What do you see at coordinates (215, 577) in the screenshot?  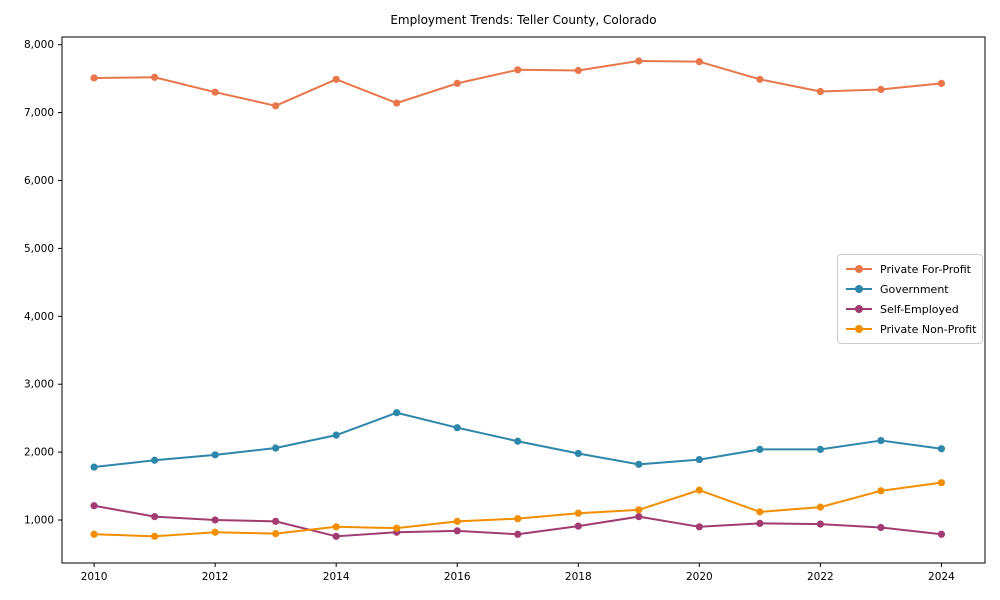 I see `x-tick-label: 2012` at bounding box center [215, 577].